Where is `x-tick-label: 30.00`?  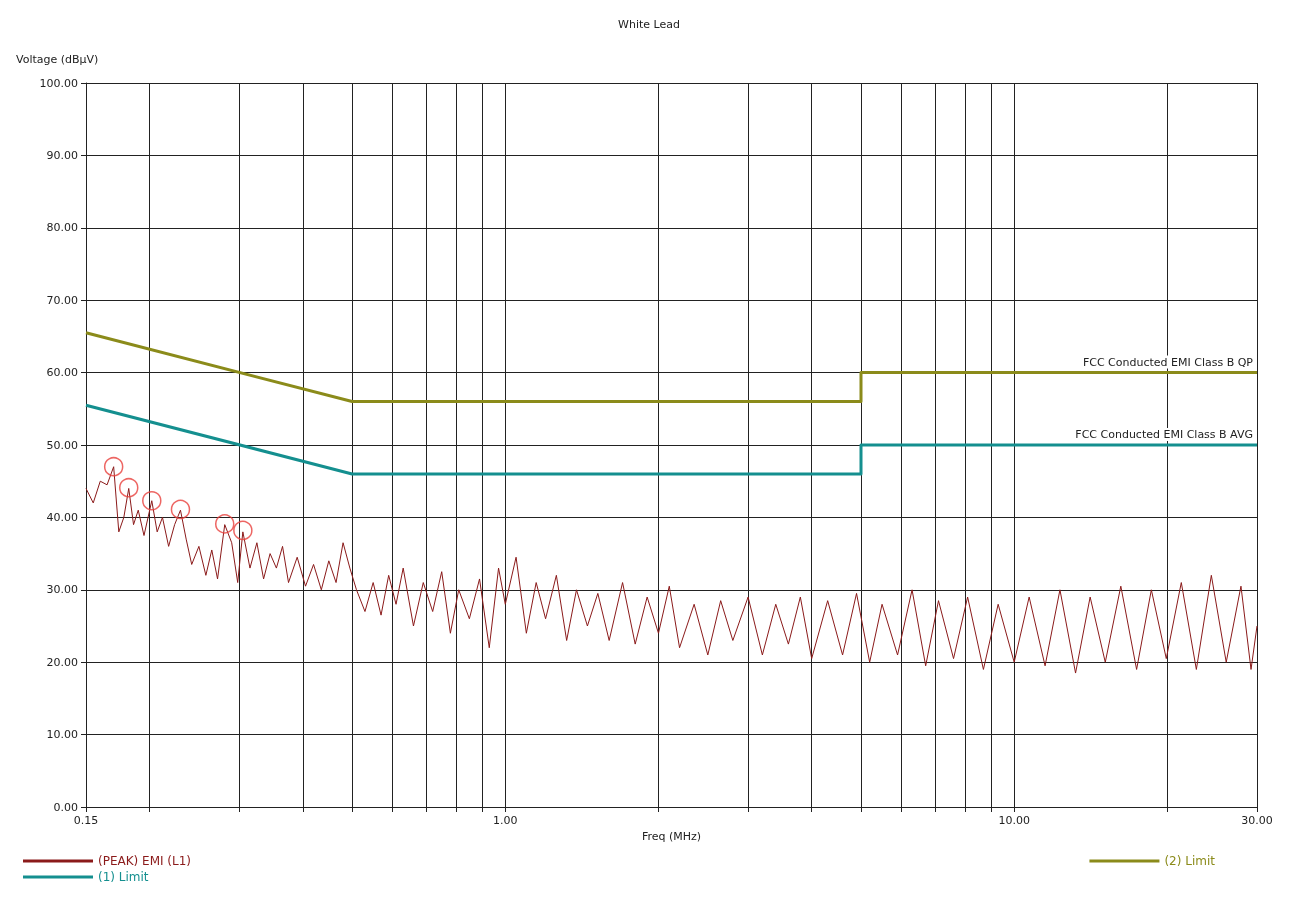
x-tick-label: 30.00 is located at coordinates (1257, 820).